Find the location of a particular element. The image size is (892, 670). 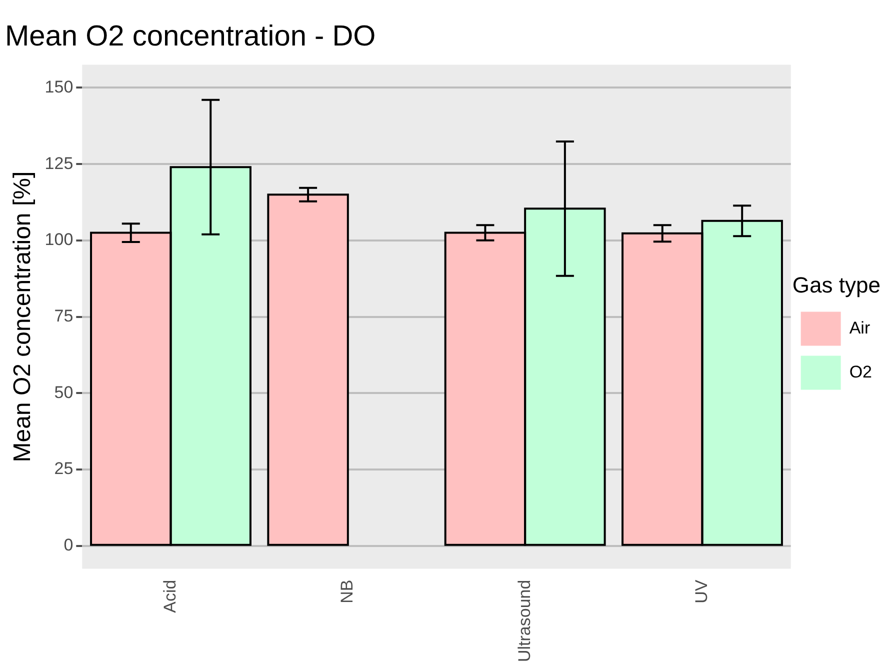

y-tick-label: 75 is located at coordinates (64, 316).